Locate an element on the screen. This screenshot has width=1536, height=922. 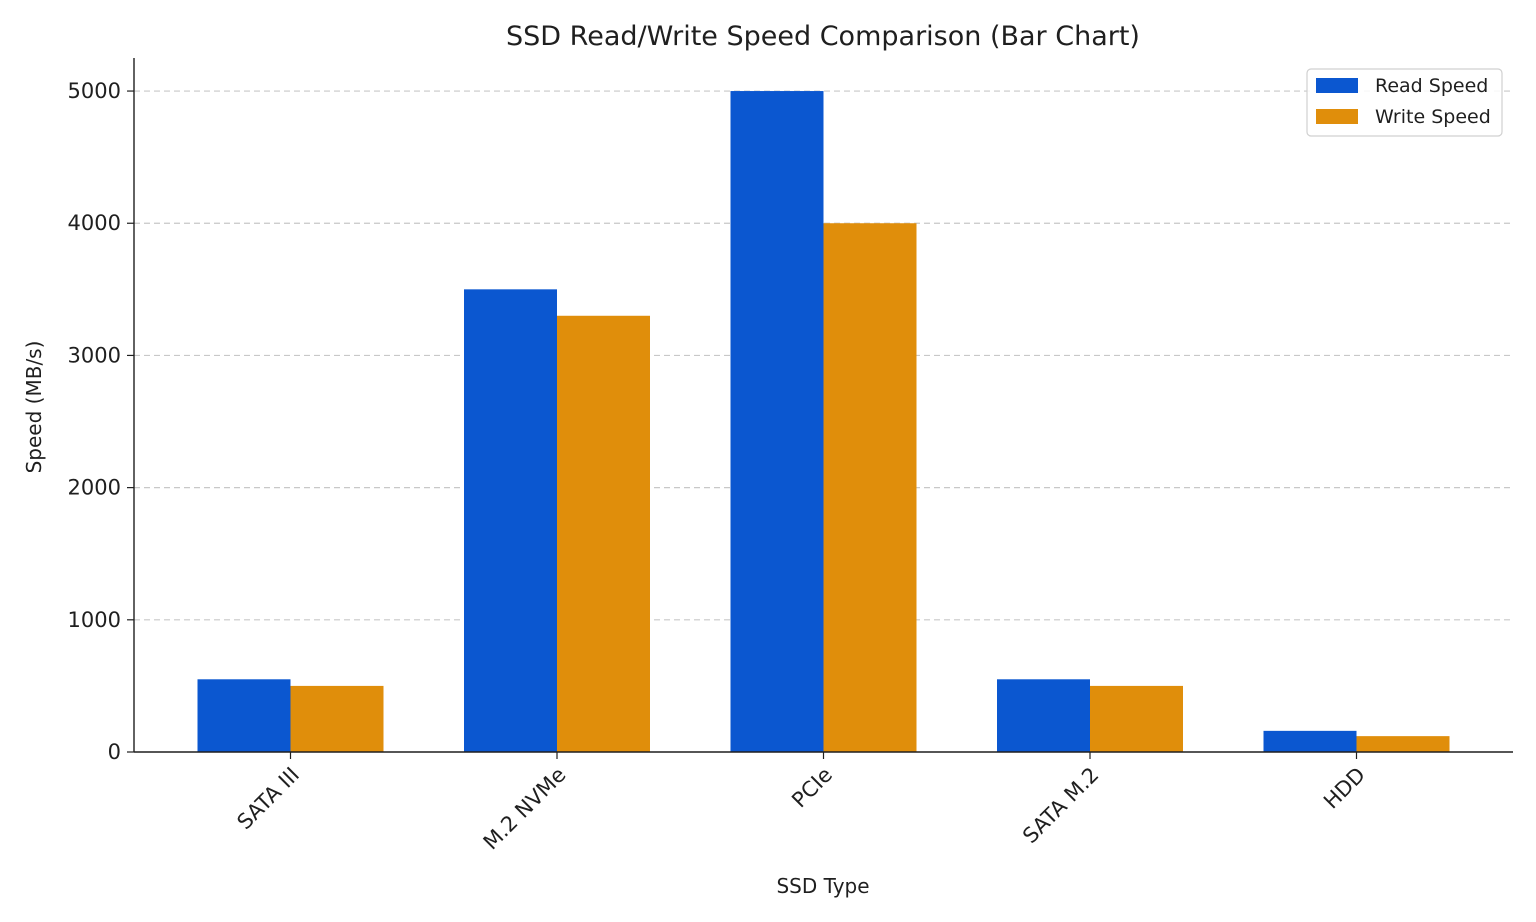
x-tick-label-sata-iii: SATA III is located at coordinates (268, 799).